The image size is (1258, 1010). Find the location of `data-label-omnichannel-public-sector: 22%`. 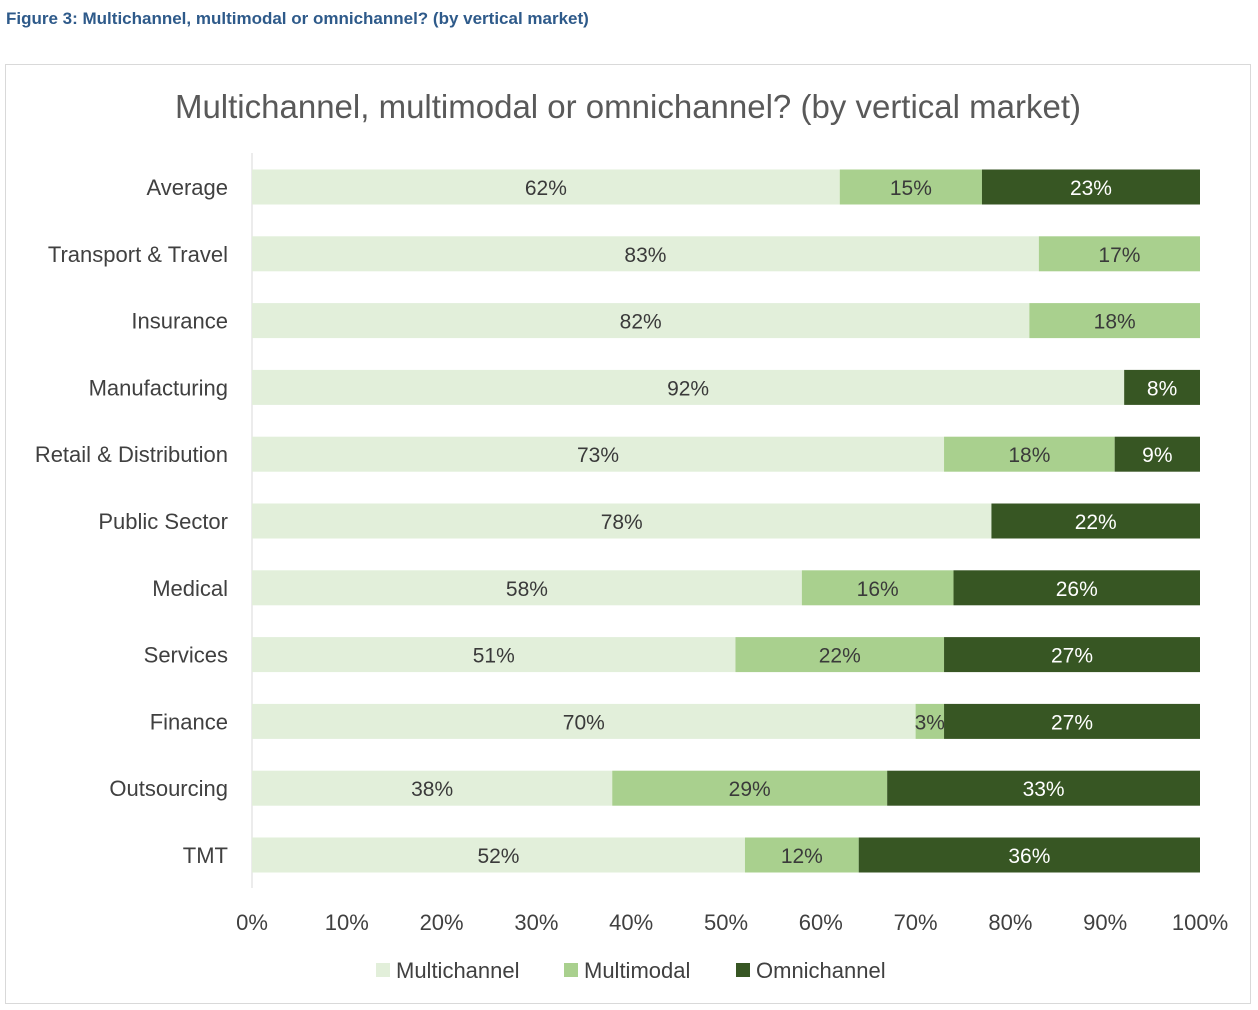

data-label-omnichannel-public-sector: 22% is located at coordinates (1096, 522).